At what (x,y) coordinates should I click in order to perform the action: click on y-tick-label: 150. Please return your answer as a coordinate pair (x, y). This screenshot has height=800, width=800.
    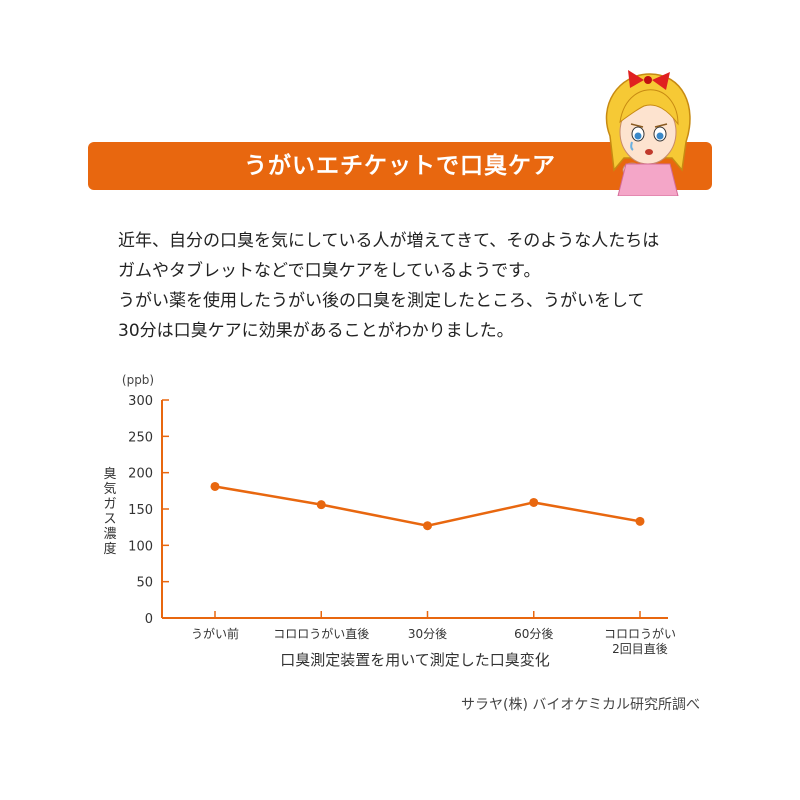
    Looking at the image, I should click on (140, 510).